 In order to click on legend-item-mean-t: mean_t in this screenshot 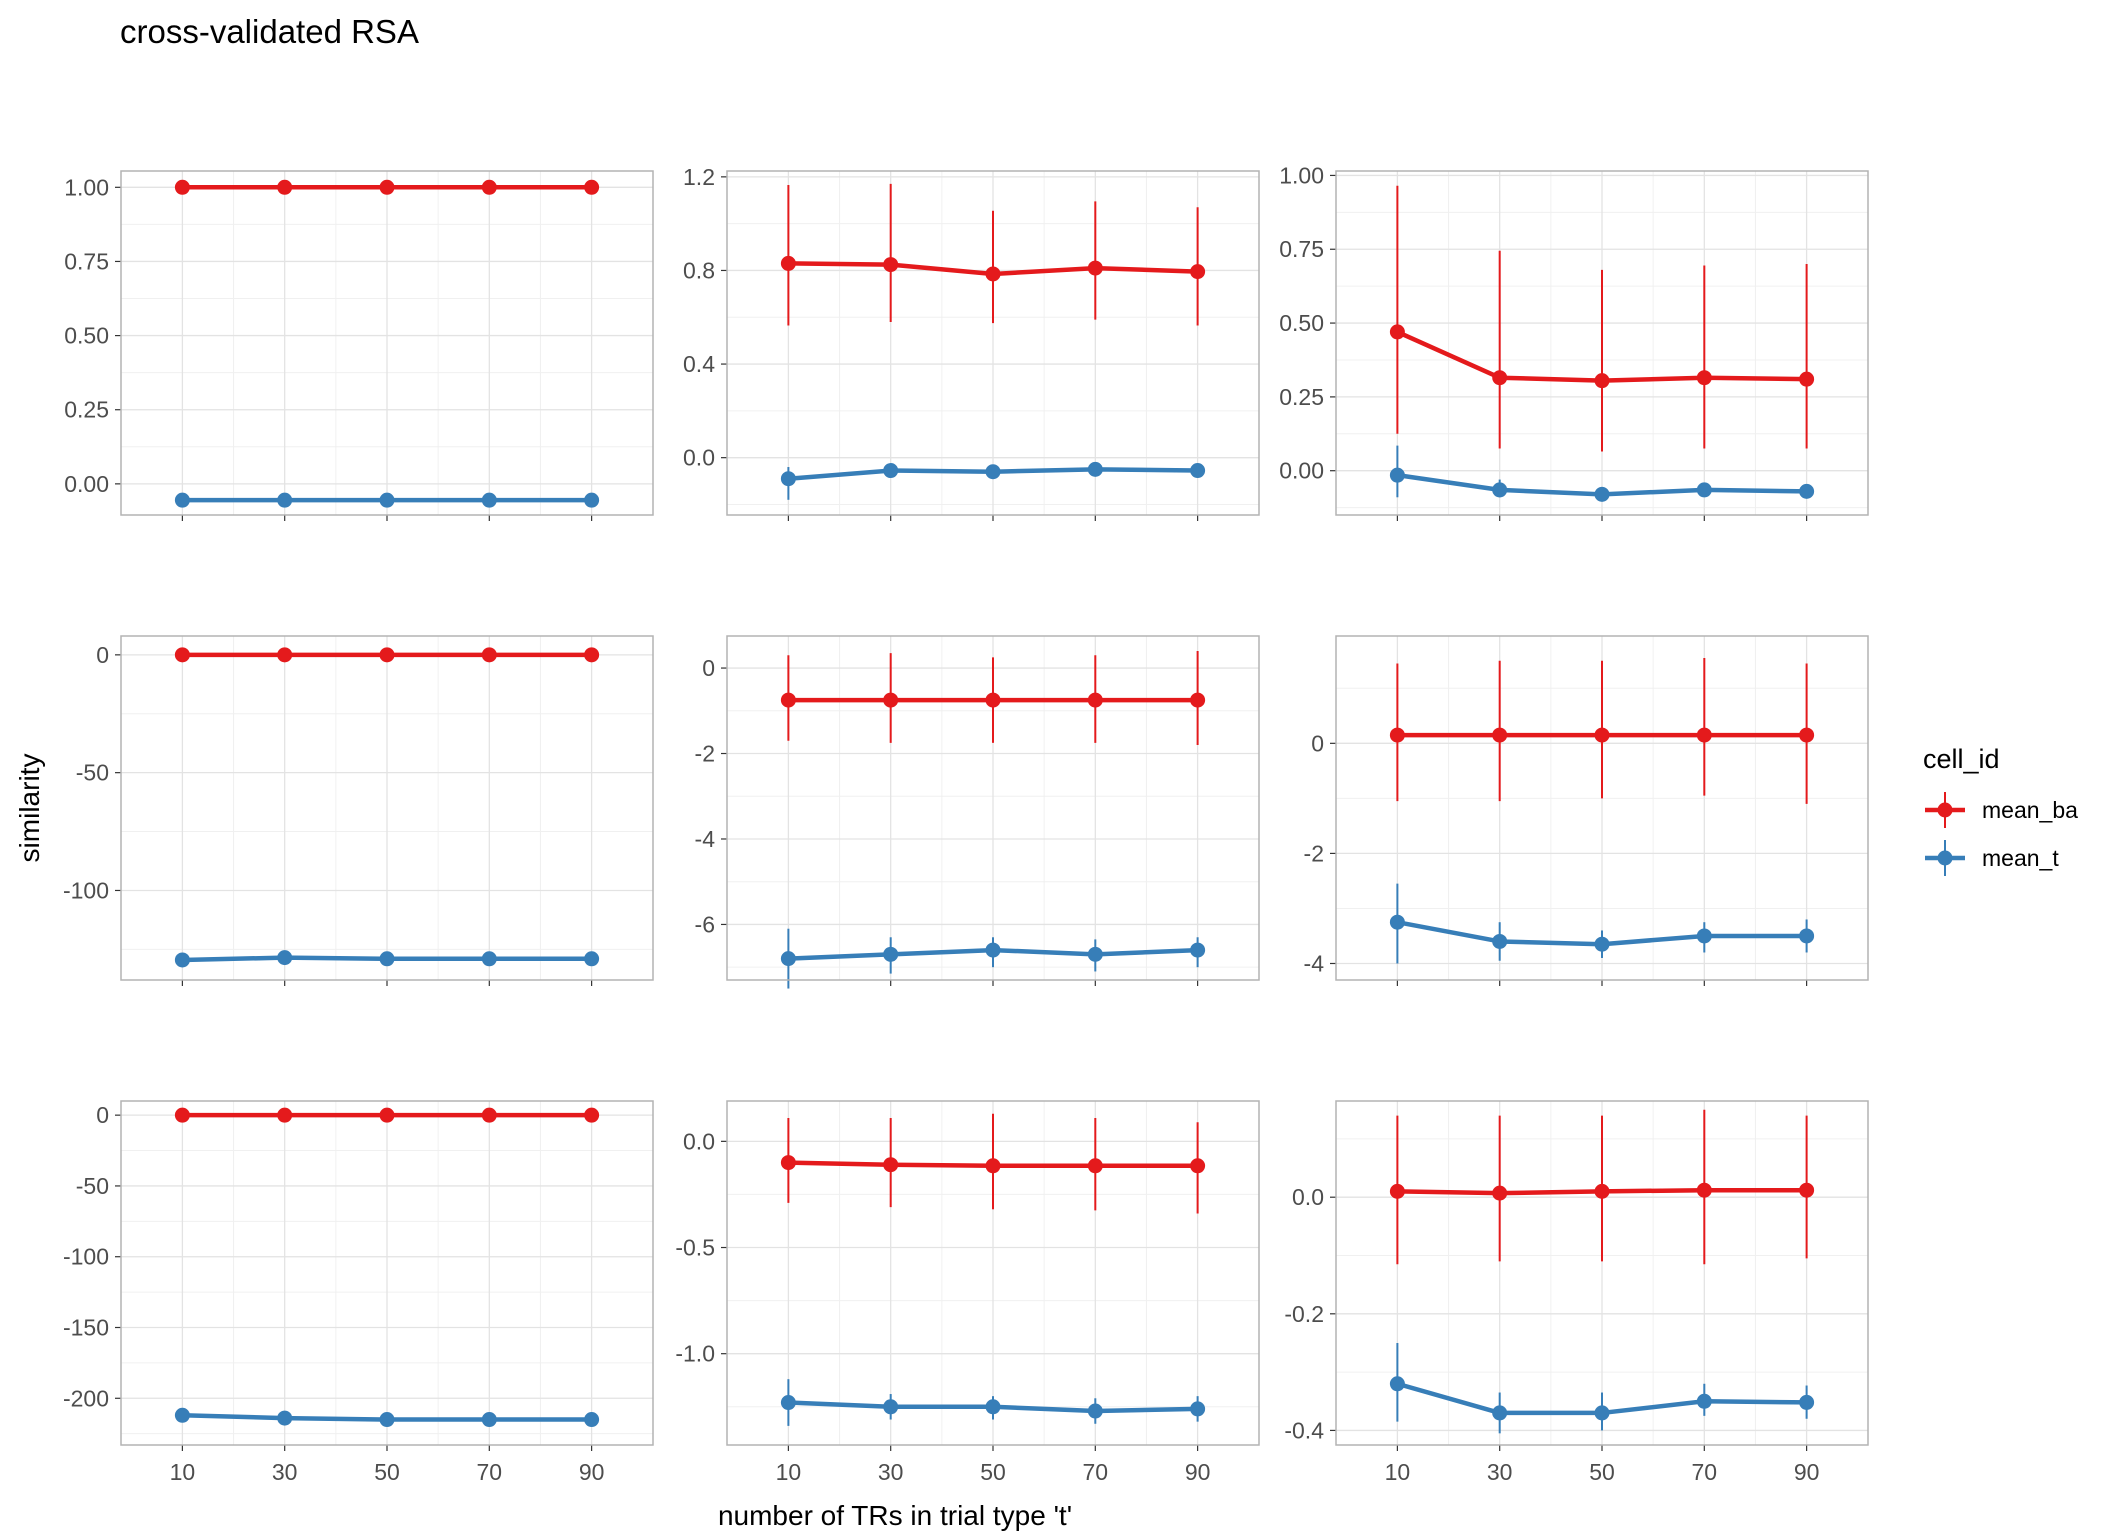, I will do `click(1992, 858)`.